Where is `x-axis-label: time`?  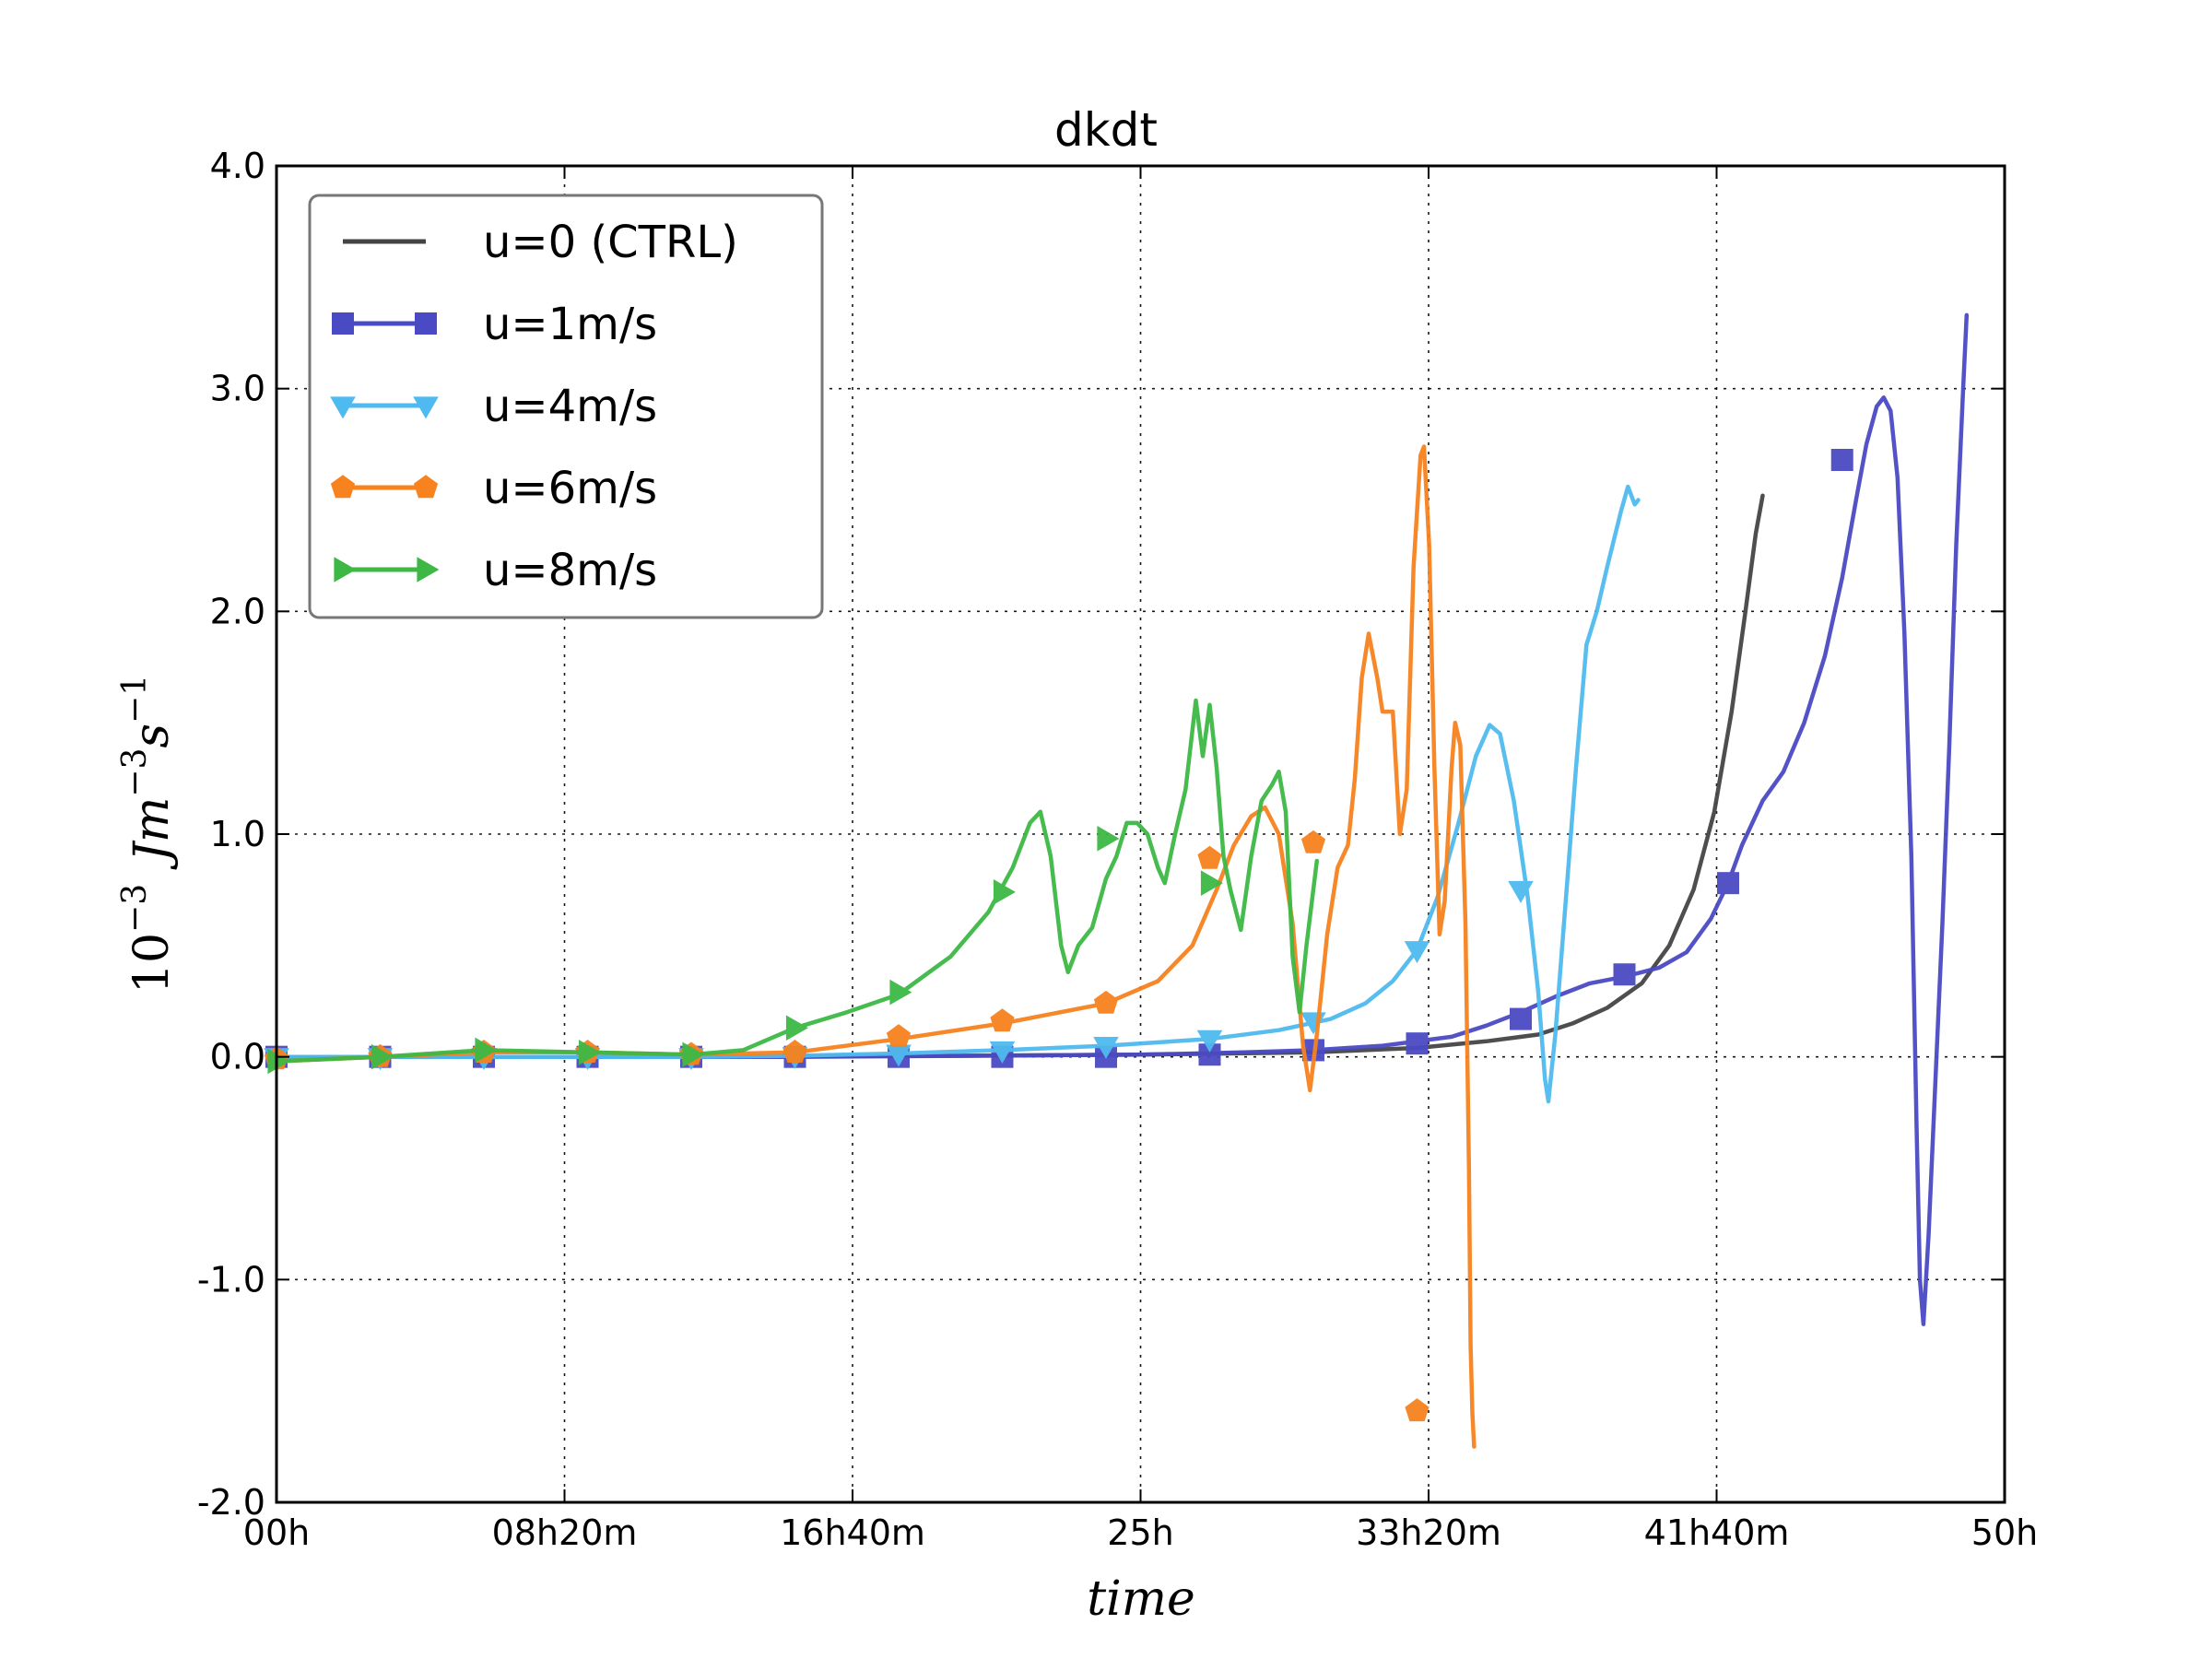 x-axis-label: time is located at coordinates (1141, 1599).